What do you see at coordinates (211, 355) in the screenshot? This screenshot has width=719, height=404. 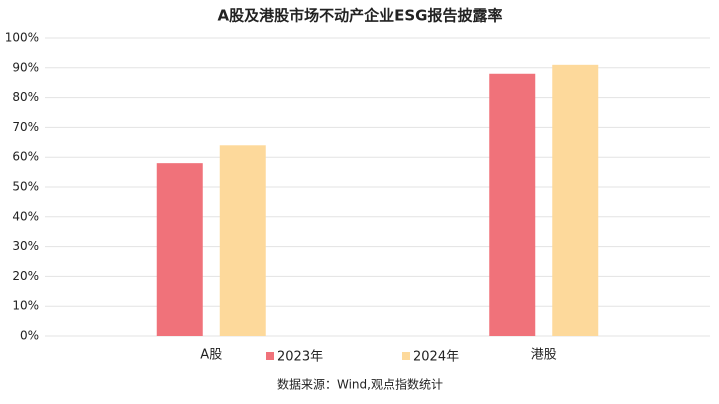 I see `x-tick-label: A股` at bounding box center [211, 355].